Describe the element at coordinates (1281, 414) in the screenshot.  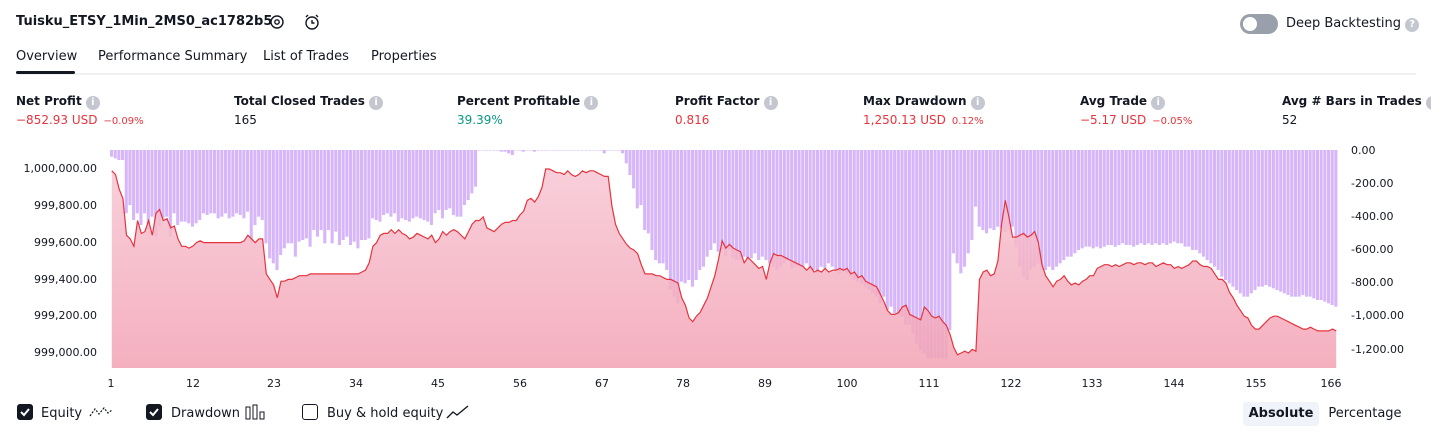
I see `absolute-button: Absolute` at that location.